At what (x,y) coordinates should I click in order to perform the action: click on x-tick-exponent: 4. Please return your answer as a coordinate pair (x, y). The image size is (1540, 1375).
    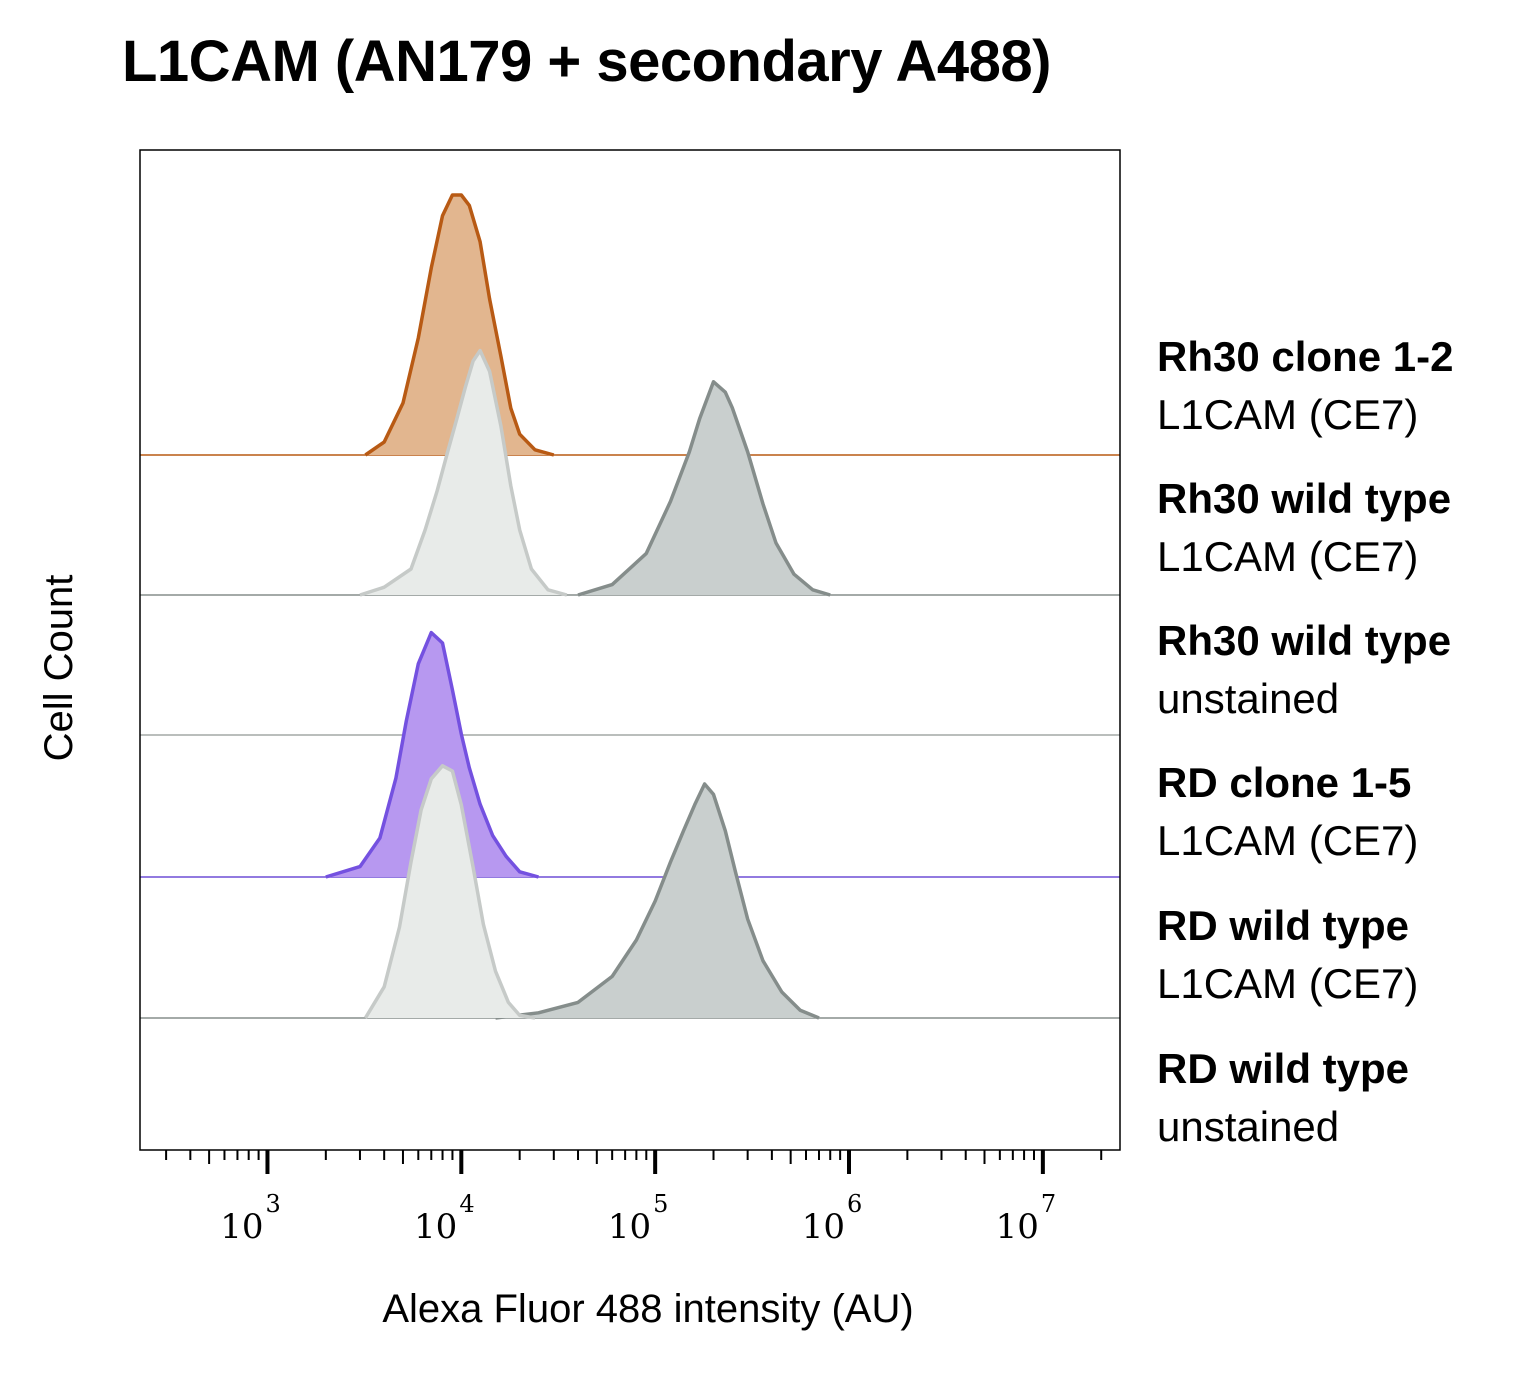
    Looking at the image, I should click on (466, 1204).